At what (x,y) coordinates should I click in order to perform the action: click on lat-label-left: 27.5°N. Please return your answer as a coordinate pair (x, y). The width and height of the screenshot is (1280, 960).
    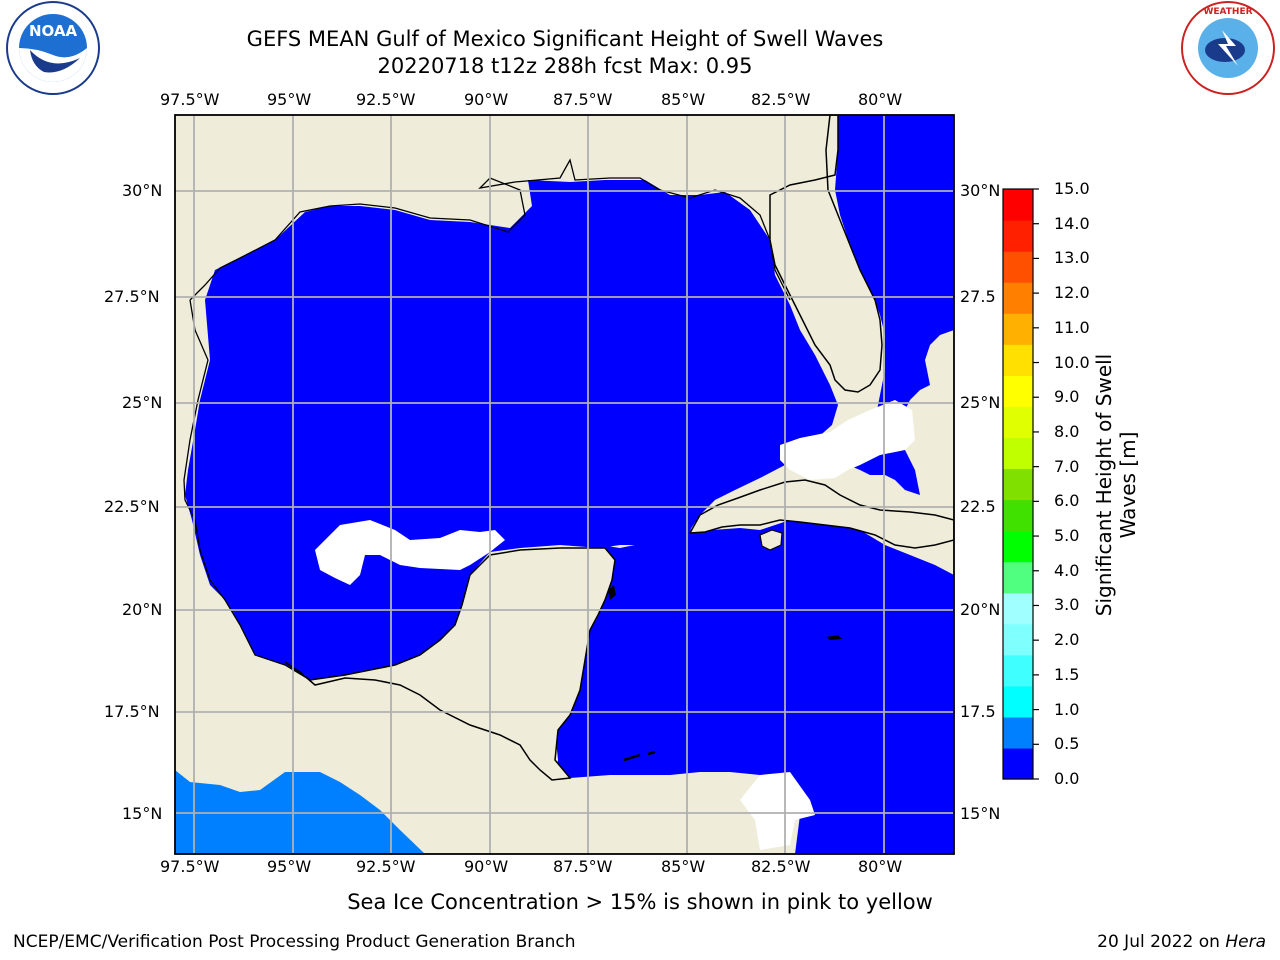
    Looking at the image, I should click on (132, 296).